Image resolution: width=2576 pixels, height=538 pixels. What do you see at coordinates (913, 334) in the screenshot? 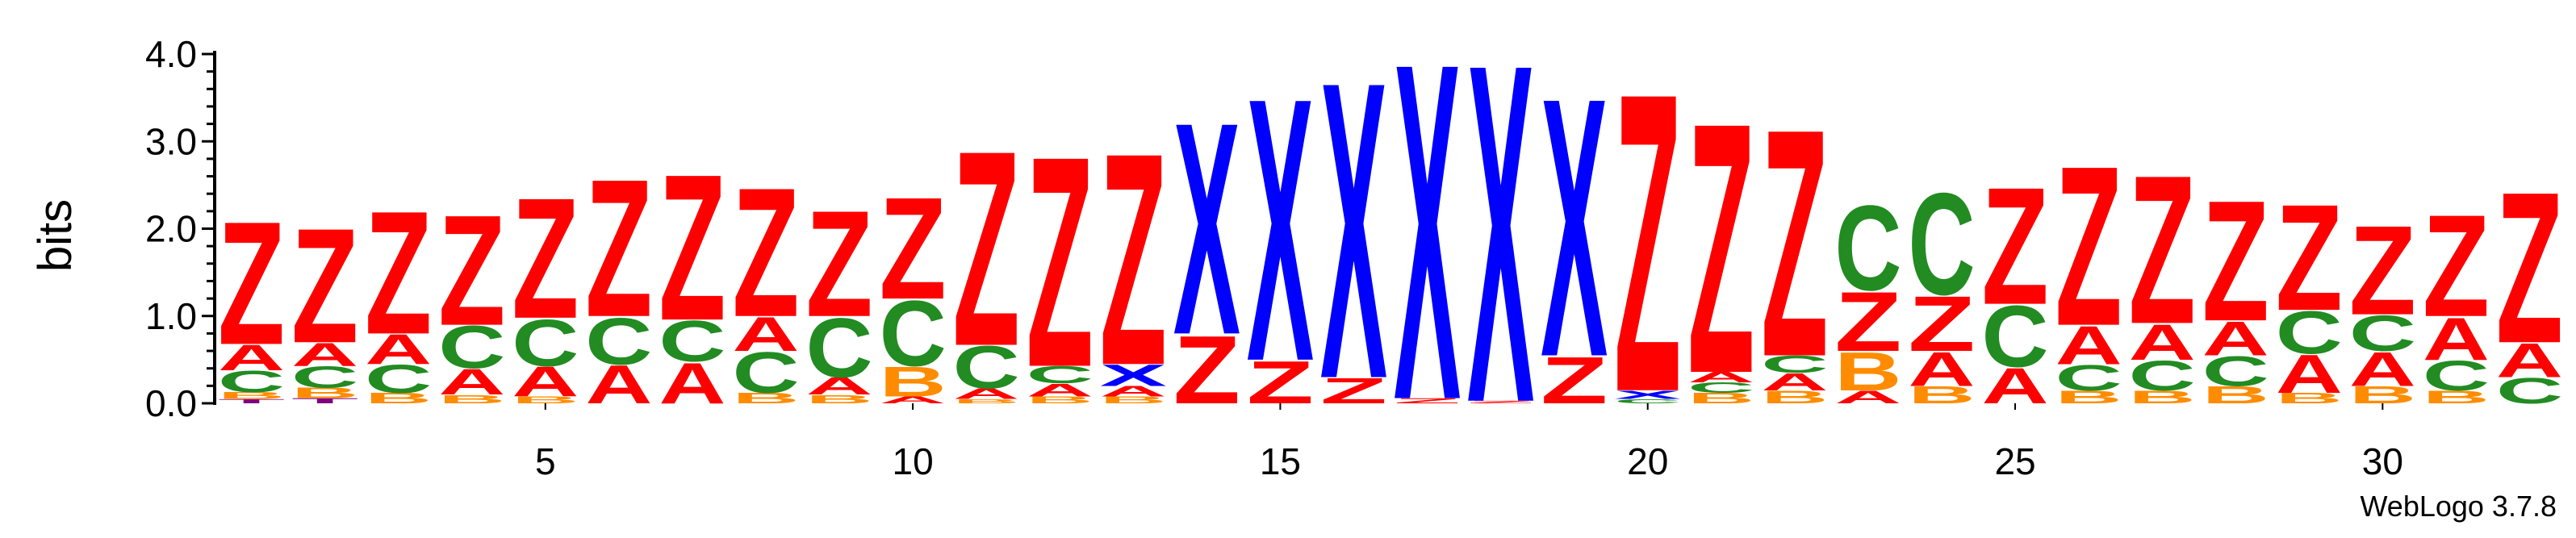
I see `letter-c-pos-10: C` at bounding box center [913, 334].